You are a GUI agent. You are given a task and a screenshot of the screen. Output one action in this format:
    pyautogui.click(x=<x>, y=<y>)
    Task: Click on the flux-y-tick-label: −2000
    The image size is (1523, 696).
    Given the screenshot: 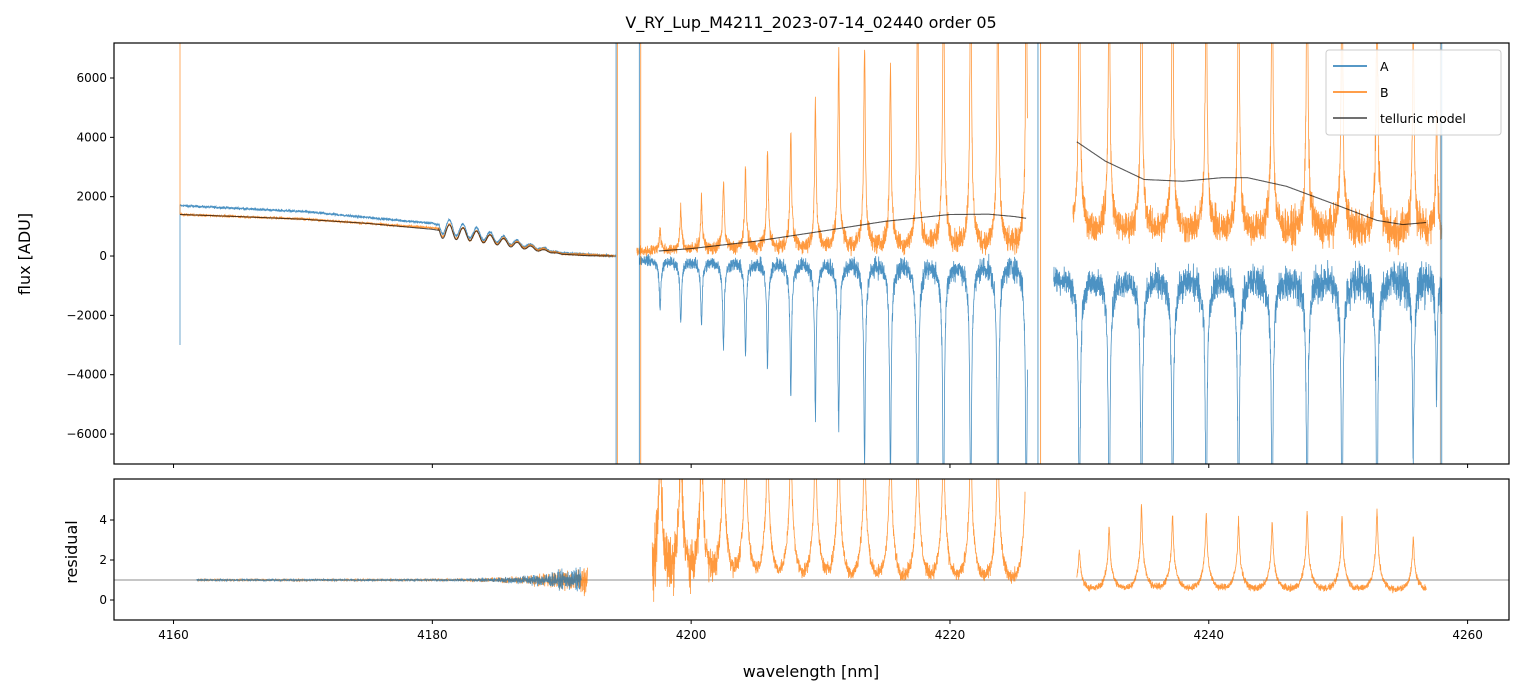 What is the action you would take?
    pyautogui.click(x=86, y=315)
    